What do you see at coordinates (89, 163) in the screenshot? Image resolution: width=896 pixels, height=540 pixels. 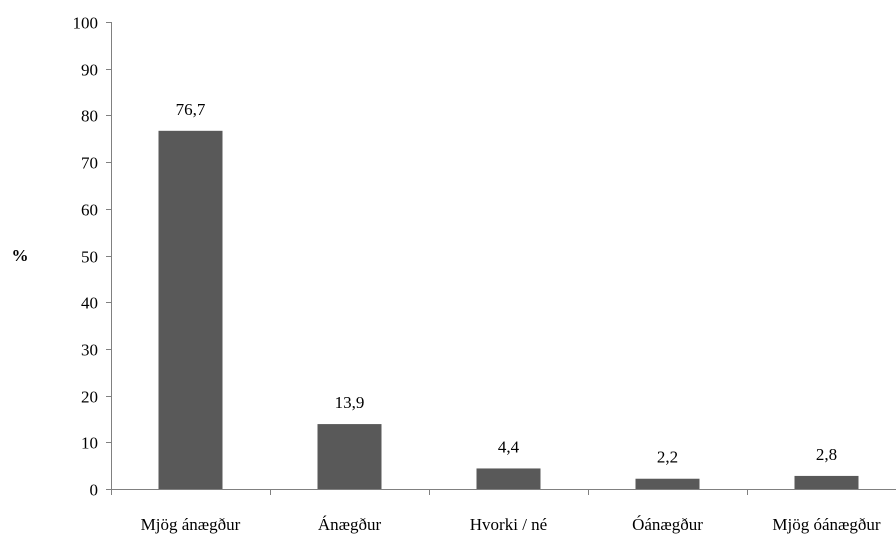 I see `y-tick-label: 70` at bounding box center [89, 163].